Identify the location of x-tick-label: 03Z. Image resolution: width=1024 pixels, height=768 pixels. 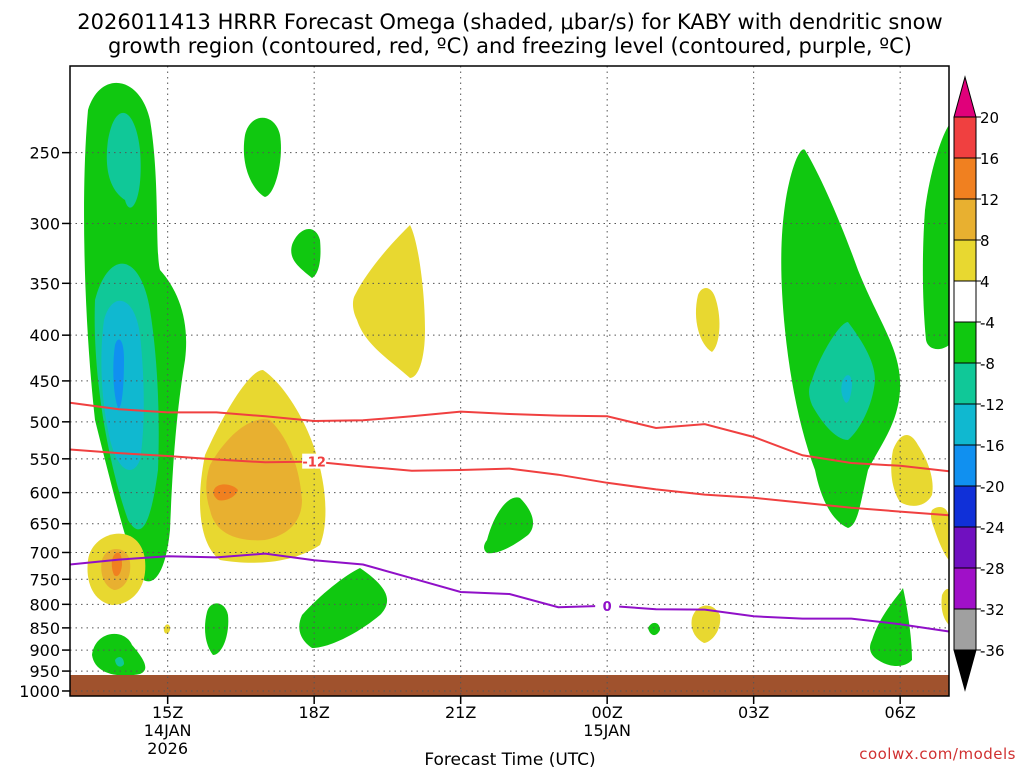
(753, 712).